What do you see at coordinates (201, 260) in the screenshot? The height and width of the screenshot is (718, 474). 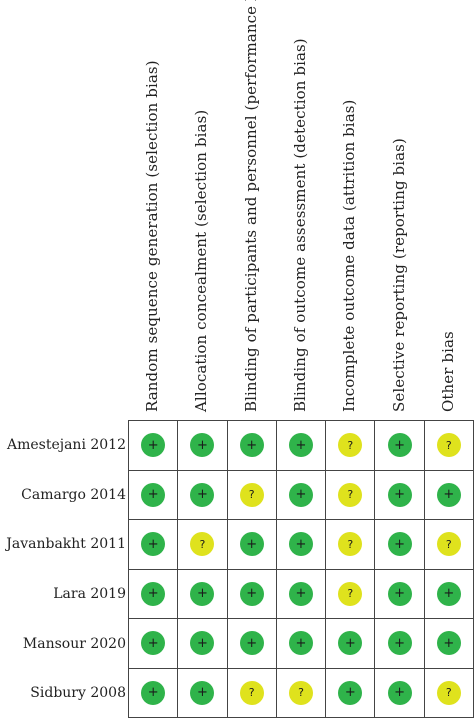 I see `column-header-allocation-concealment: Allocation concealment (selection bias)` at bounding box center [201, 260].